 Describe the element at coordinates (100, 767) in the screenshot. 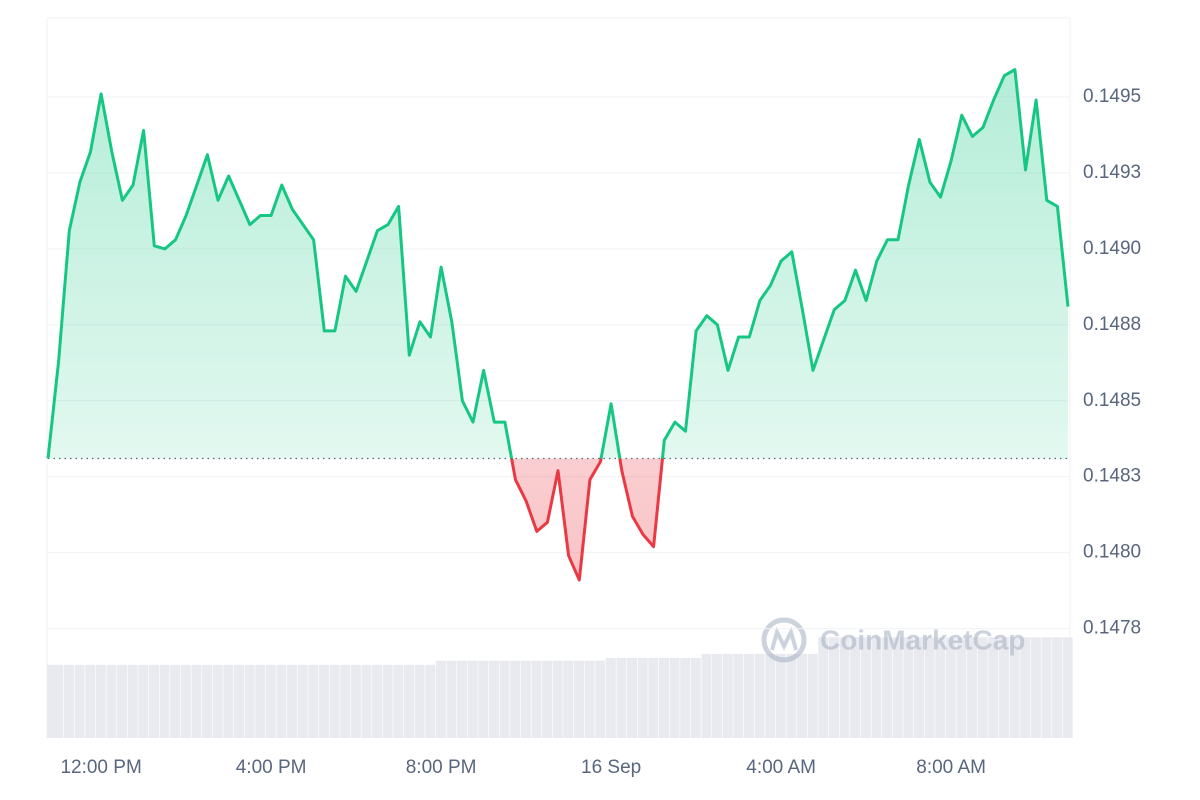

I see `x-tick-label: 12:00 PM` at that location.